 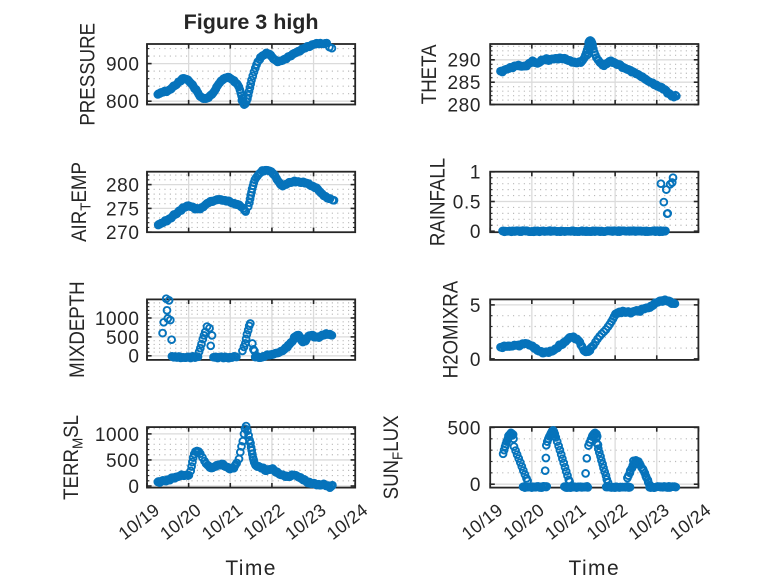 I want to click on svg-text: 290, so click(x=464, y=61).